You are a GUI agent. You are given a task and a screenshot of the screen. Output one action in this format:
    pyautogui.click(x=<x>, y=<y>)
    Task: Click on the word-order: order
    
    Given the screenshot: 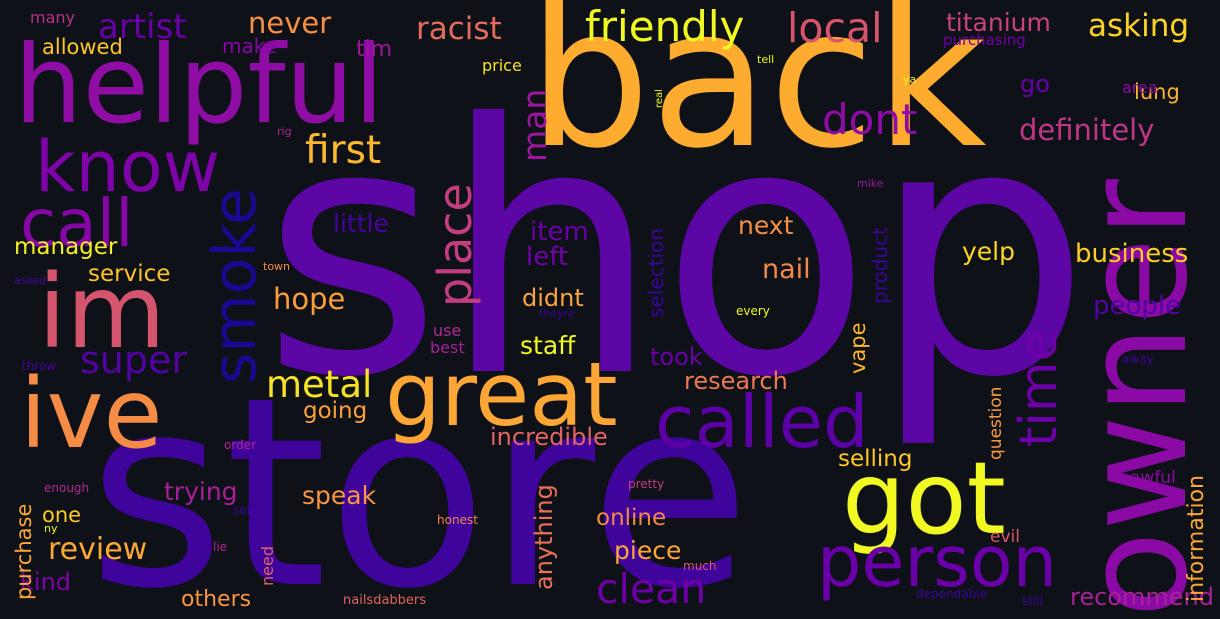 What is the action you would take?
    pyautogui.click(x=240, y=445)
    